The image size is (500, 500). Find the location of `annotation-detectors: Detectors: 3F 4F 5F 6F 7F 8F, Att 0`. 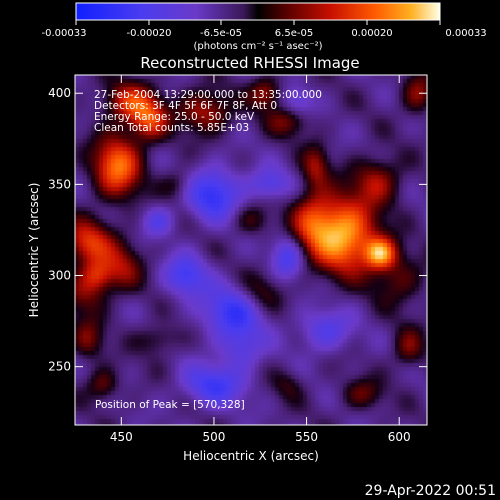

annotation-detectors: Detectors: 3F 4F 5F 6F 7F 8F, Att 0 is located at coordinates (185, 106).